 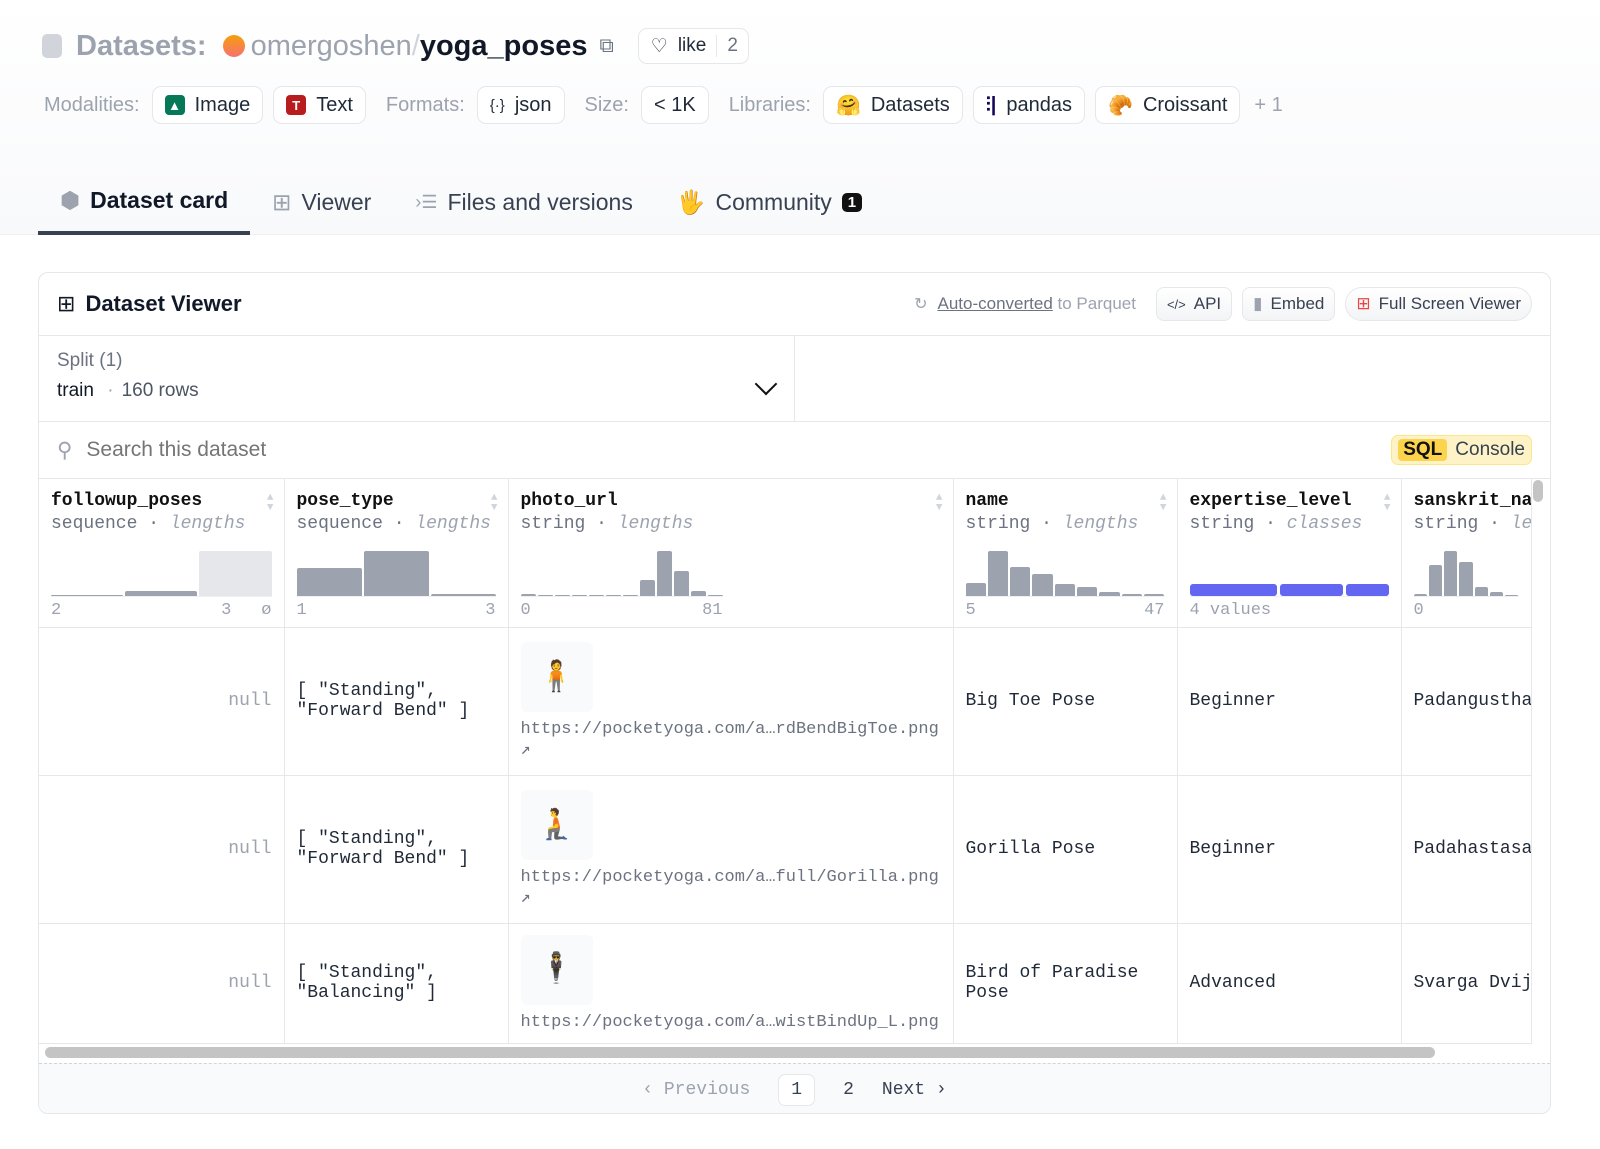 I want to click on library-pandas: ⫶| pandas, so click(x=1029, y=105).